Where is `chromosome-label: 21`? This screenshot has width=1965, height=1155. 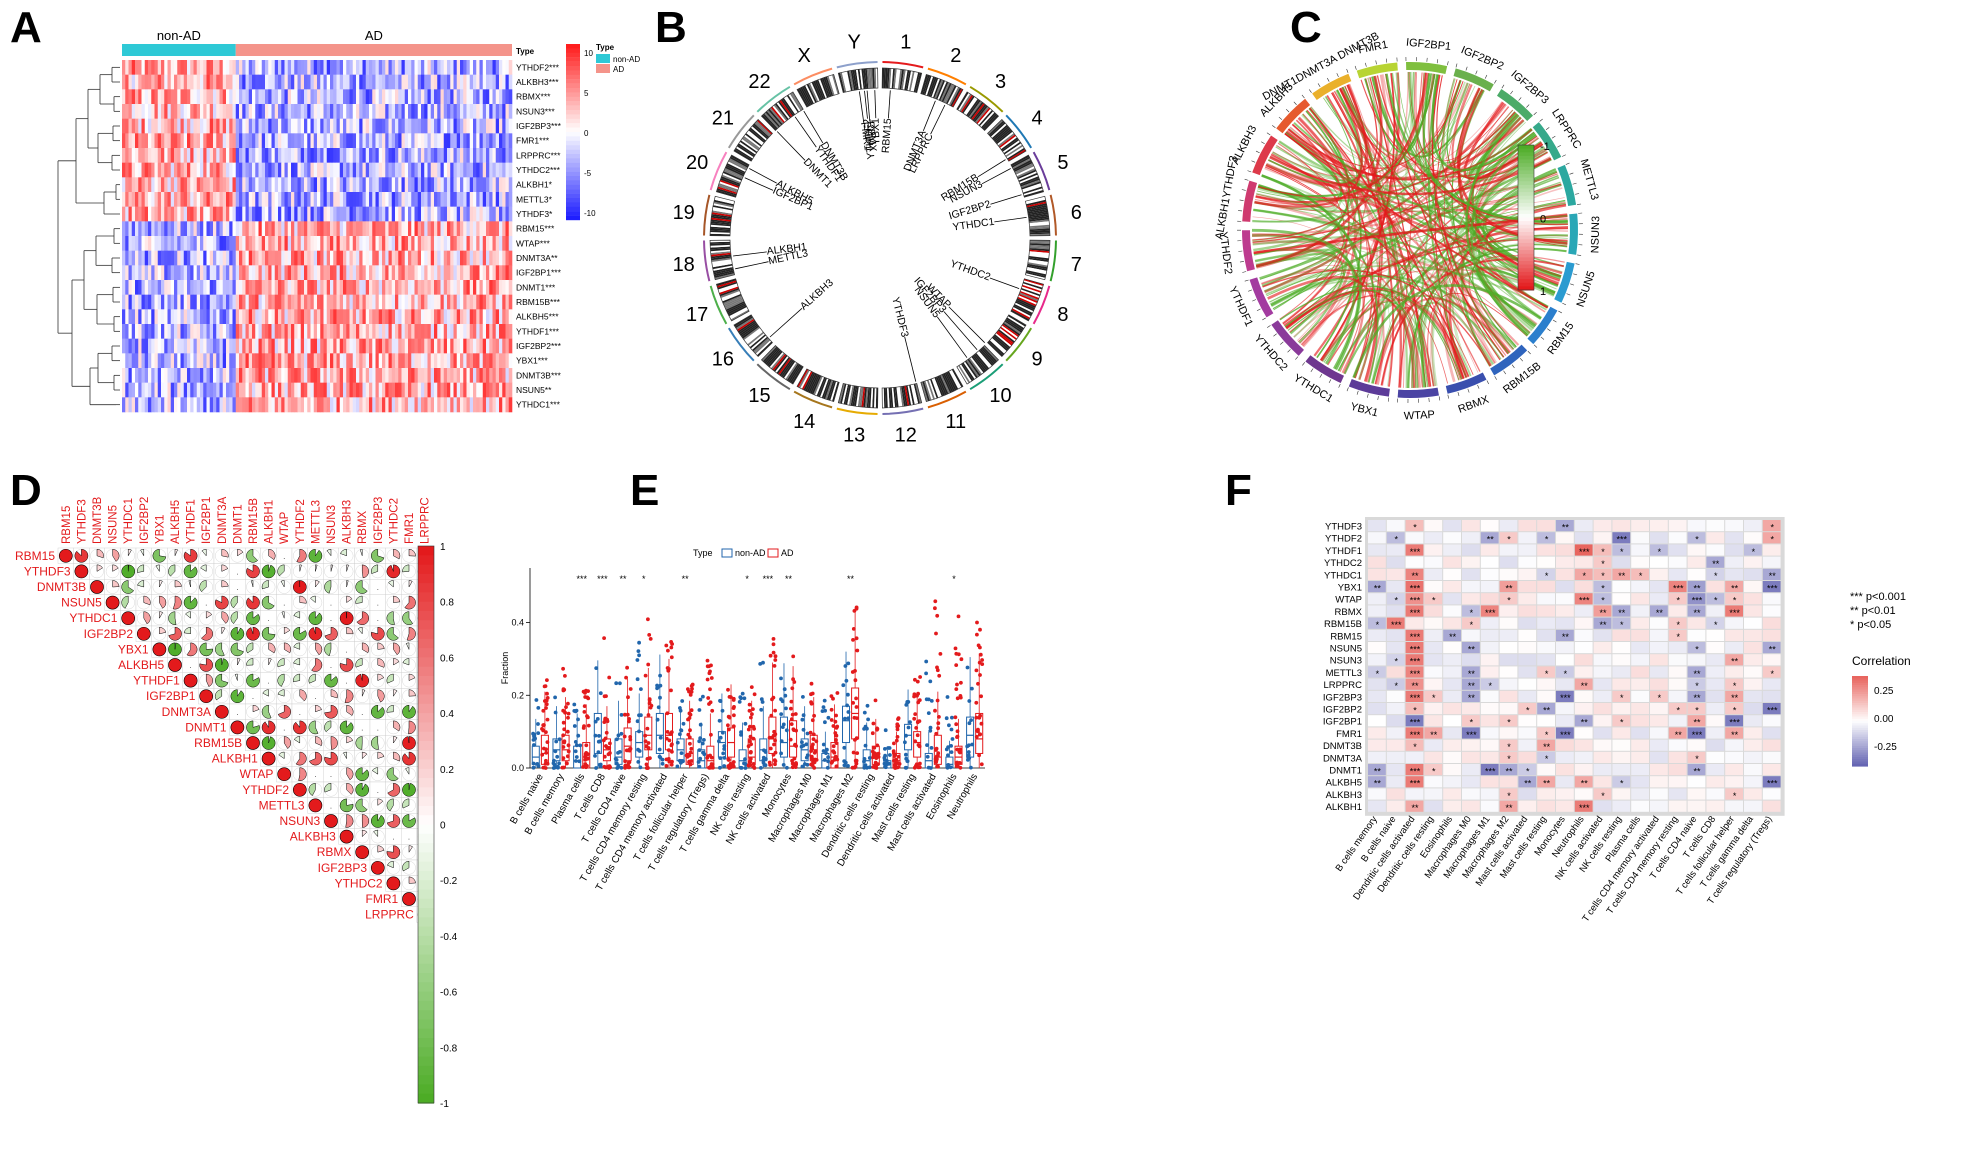 chromosome-label: 21 is located at coordinates (723, 119).